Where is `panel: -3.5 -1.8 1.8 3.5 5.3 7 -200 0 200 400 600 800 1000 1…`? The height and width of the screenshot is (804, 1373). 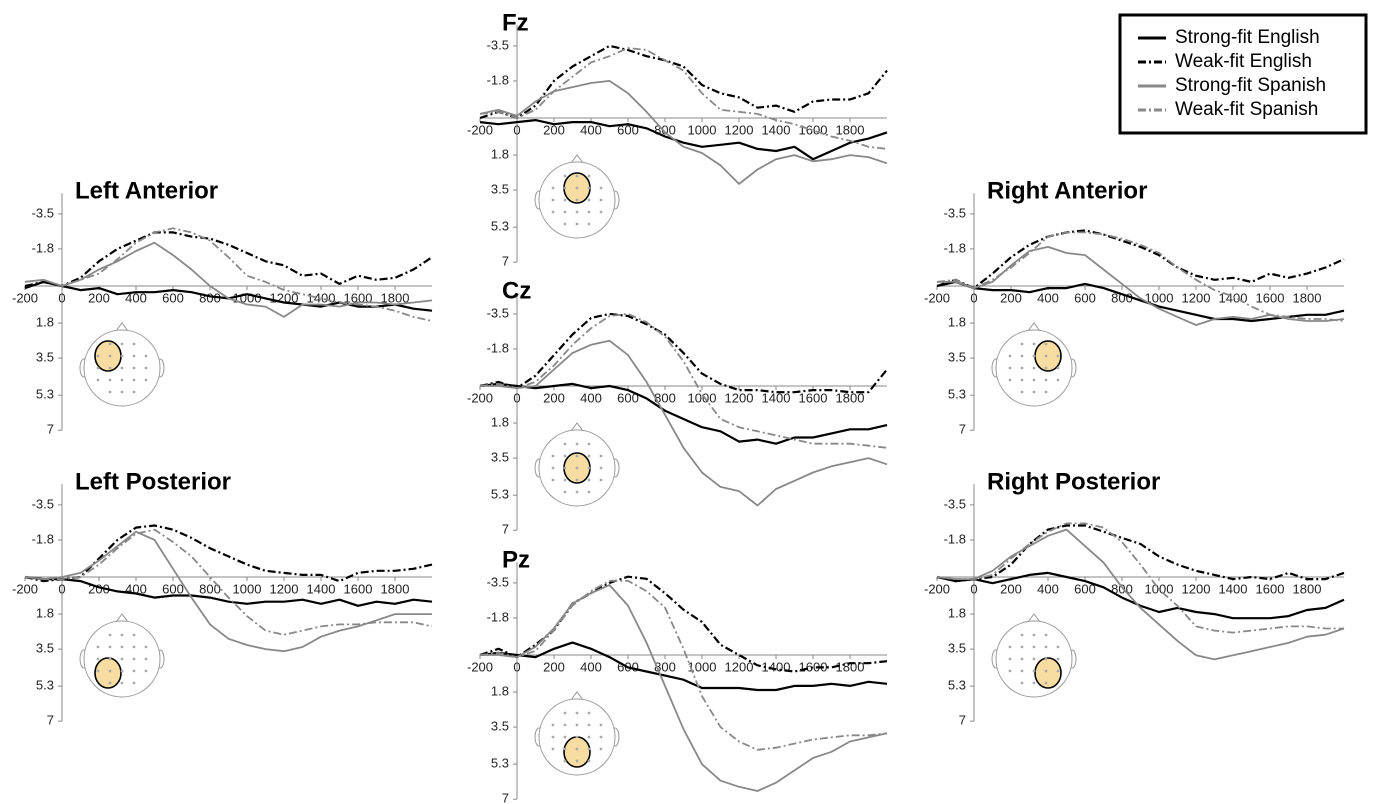 panel: -3.5 -1.8 1.8 3.5 5.3 7 -200 0 200 400 600 800 1000 1… is located at coordinates (677, 407).